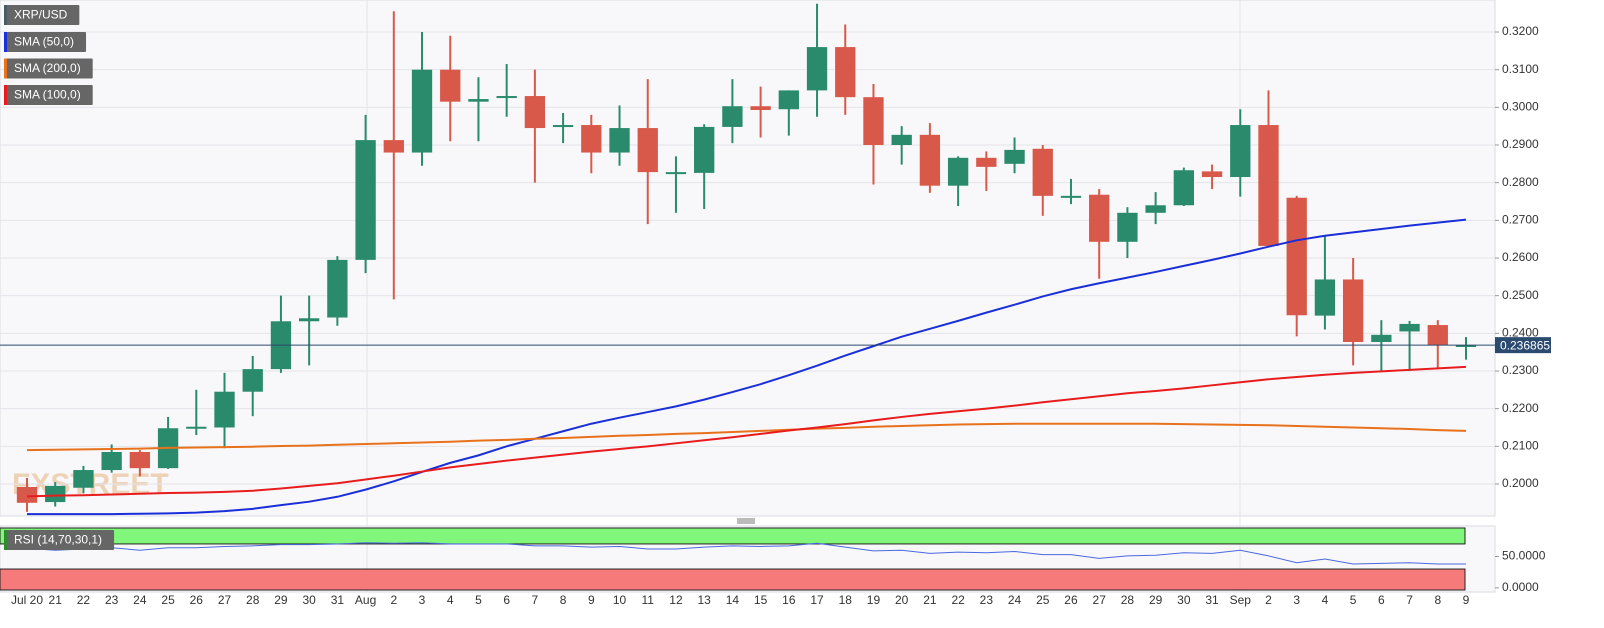 The width and height of the screenshot is (1604, 628). I want to click on legend-label: XRP/USD, so click(41, 15).